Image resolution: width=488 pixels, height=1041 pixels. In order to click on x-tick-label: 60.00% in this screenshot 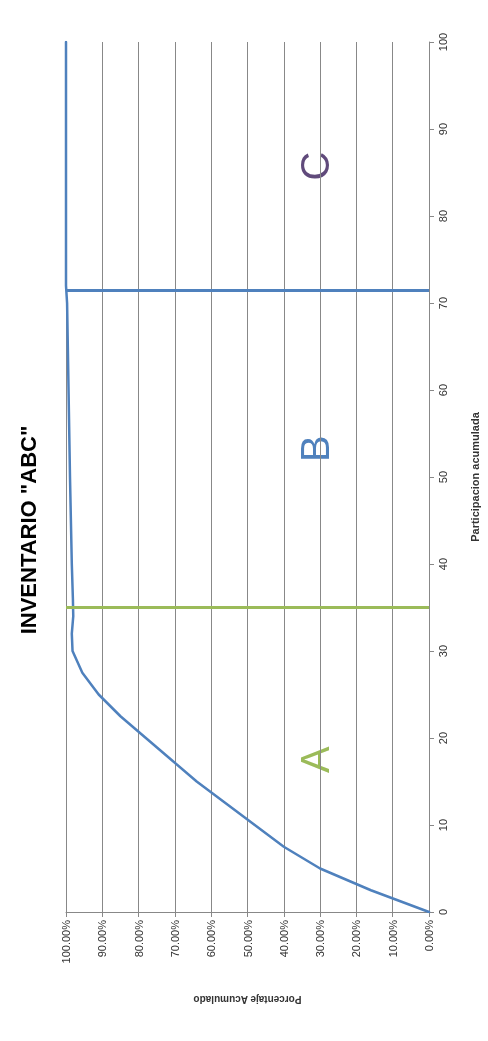, I will do `click(211, 938)`.